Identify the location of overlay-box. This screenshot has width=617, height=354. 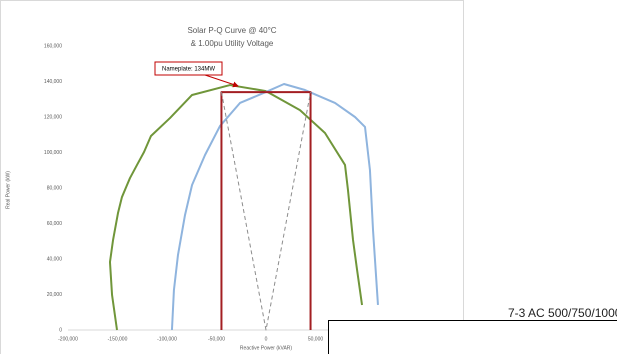
(472, 337).